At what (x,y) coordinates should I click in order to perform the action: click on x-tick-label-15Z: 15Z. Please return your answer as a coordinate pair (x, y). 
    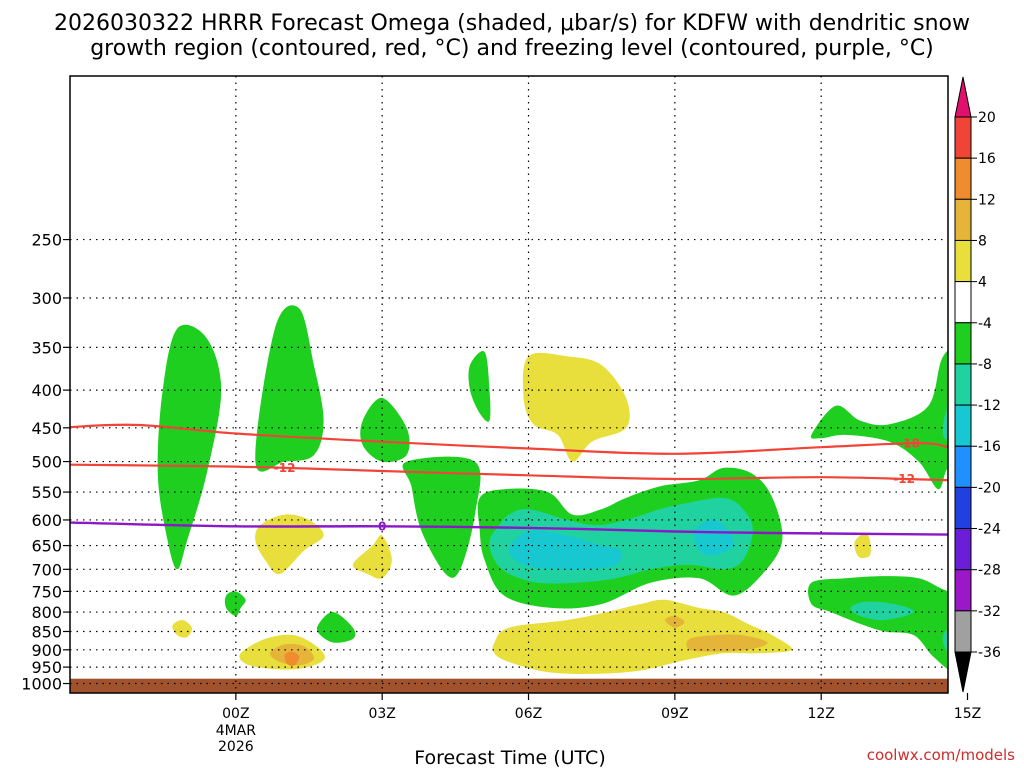
    Looking at the image, I should click on (967, 714).